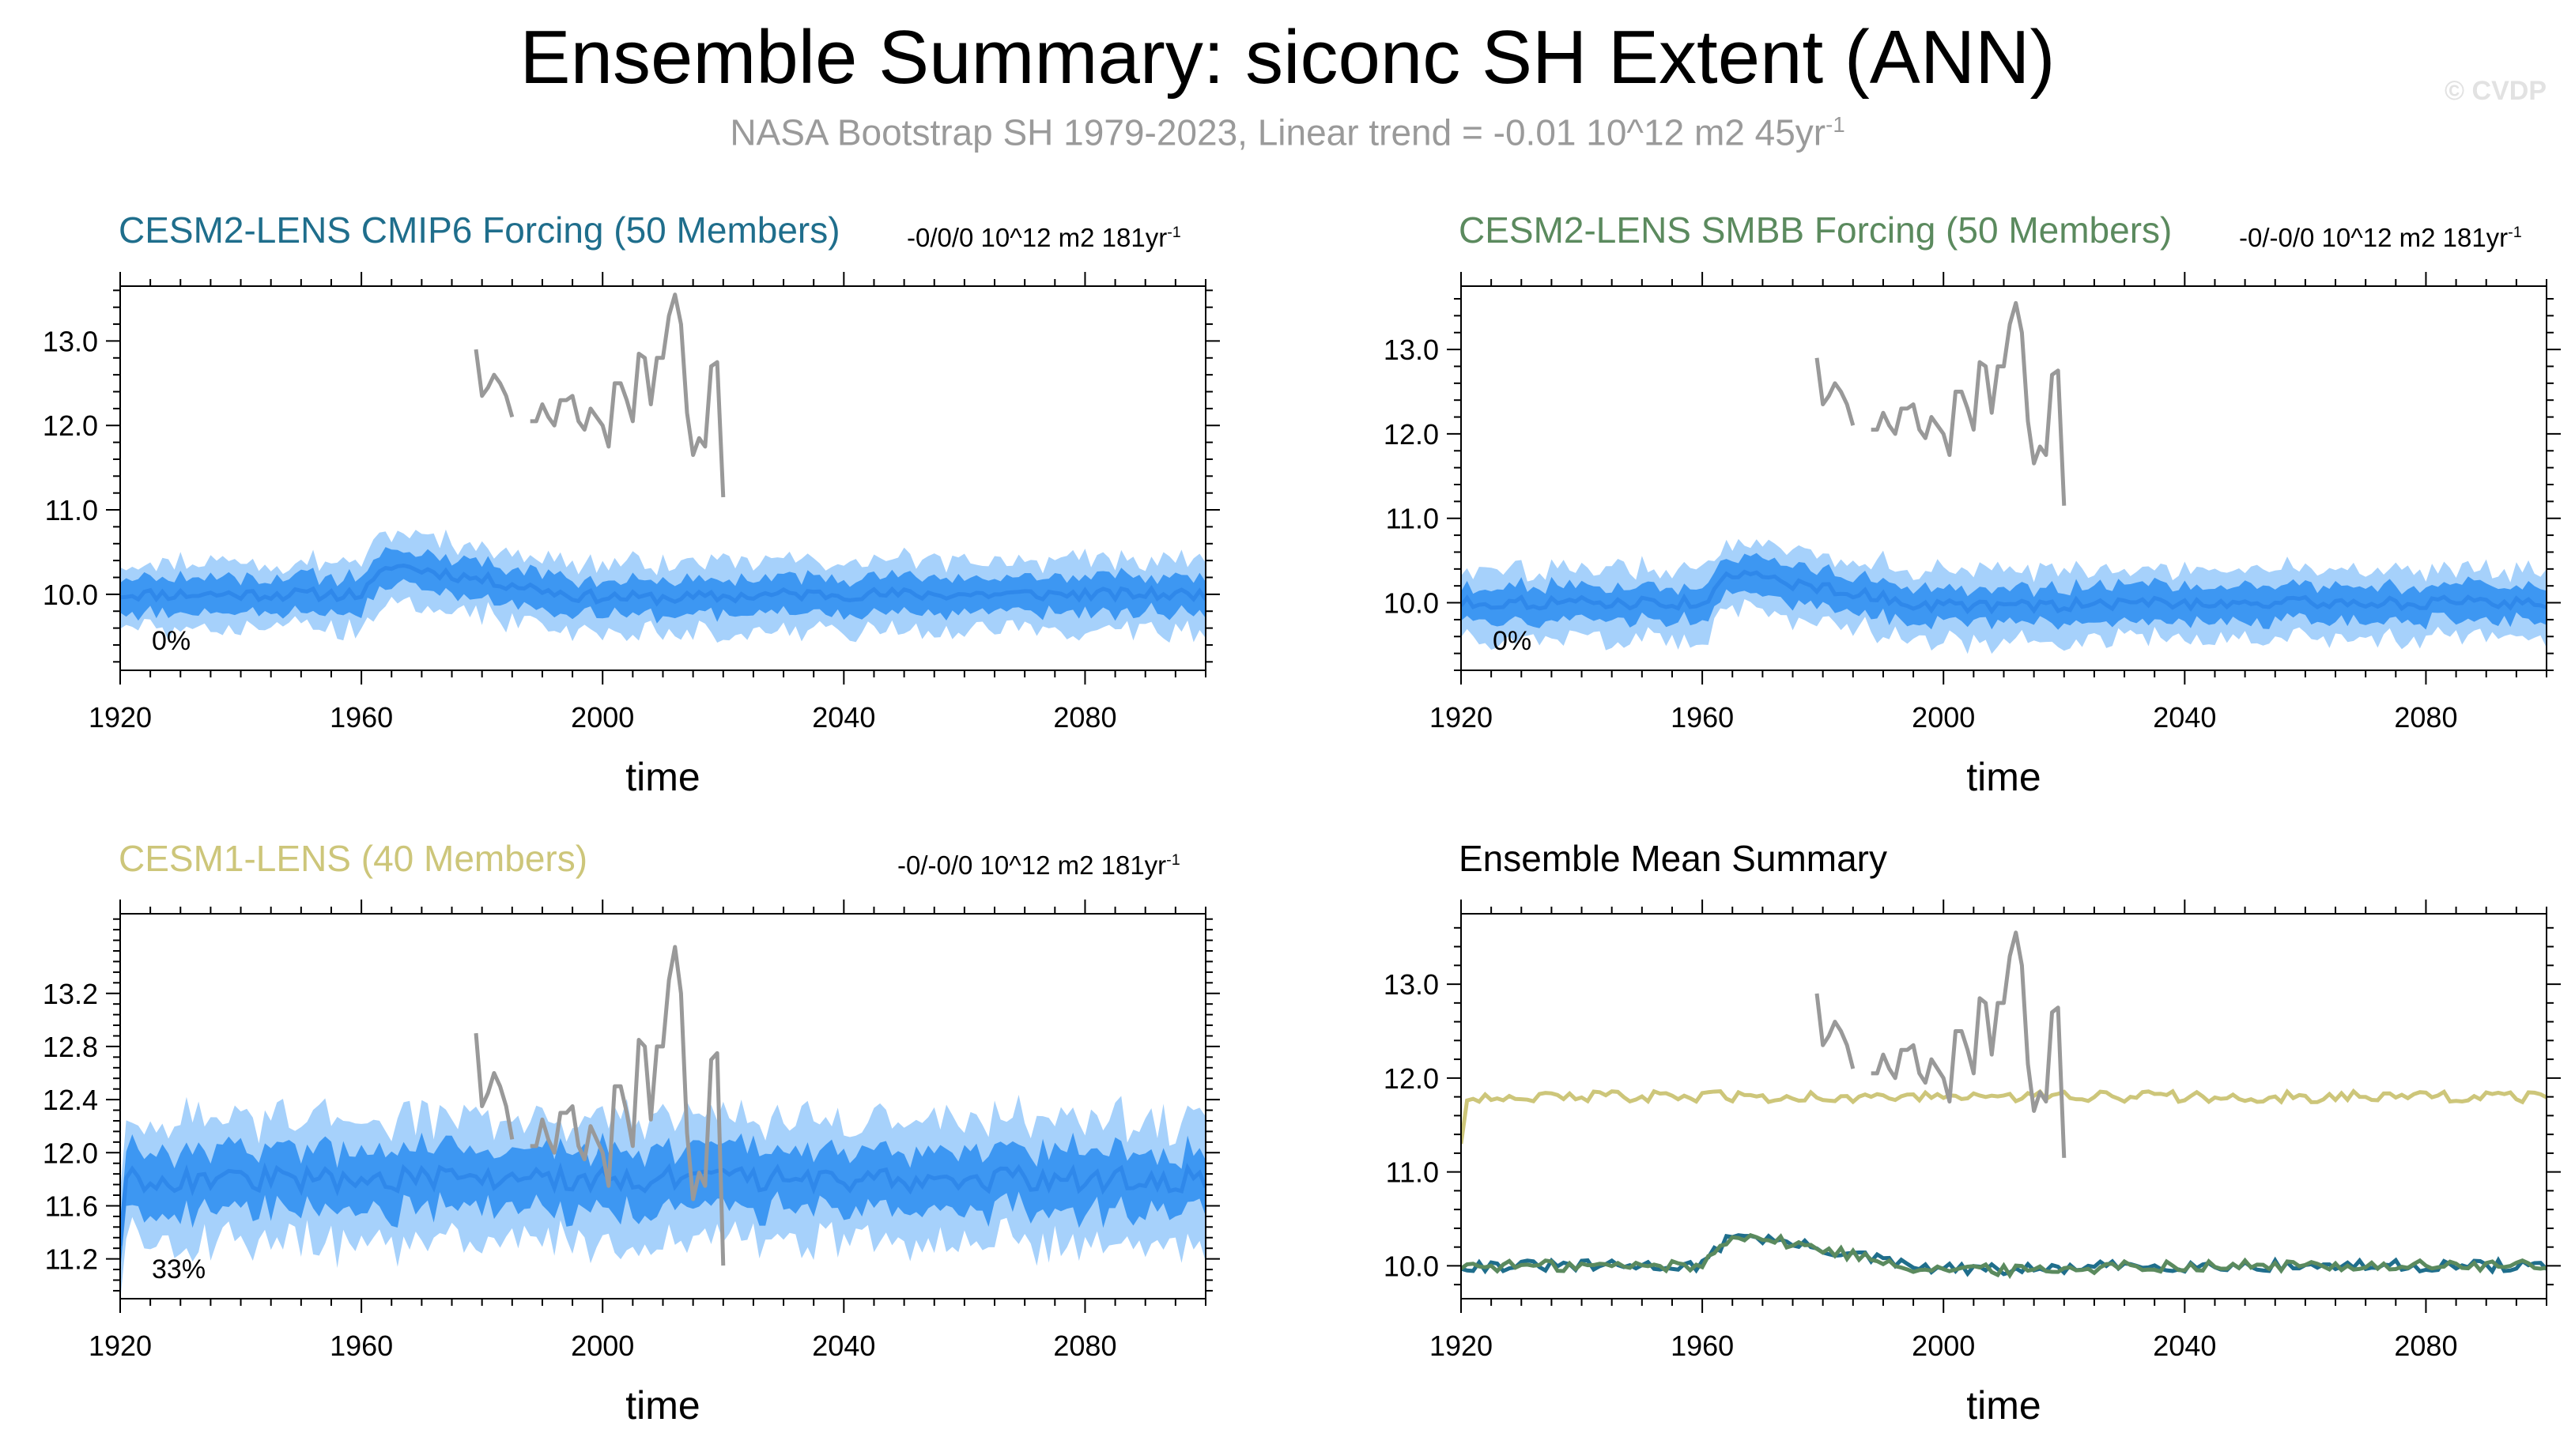  I want to click on plot-frame, so click(2003, 1106).